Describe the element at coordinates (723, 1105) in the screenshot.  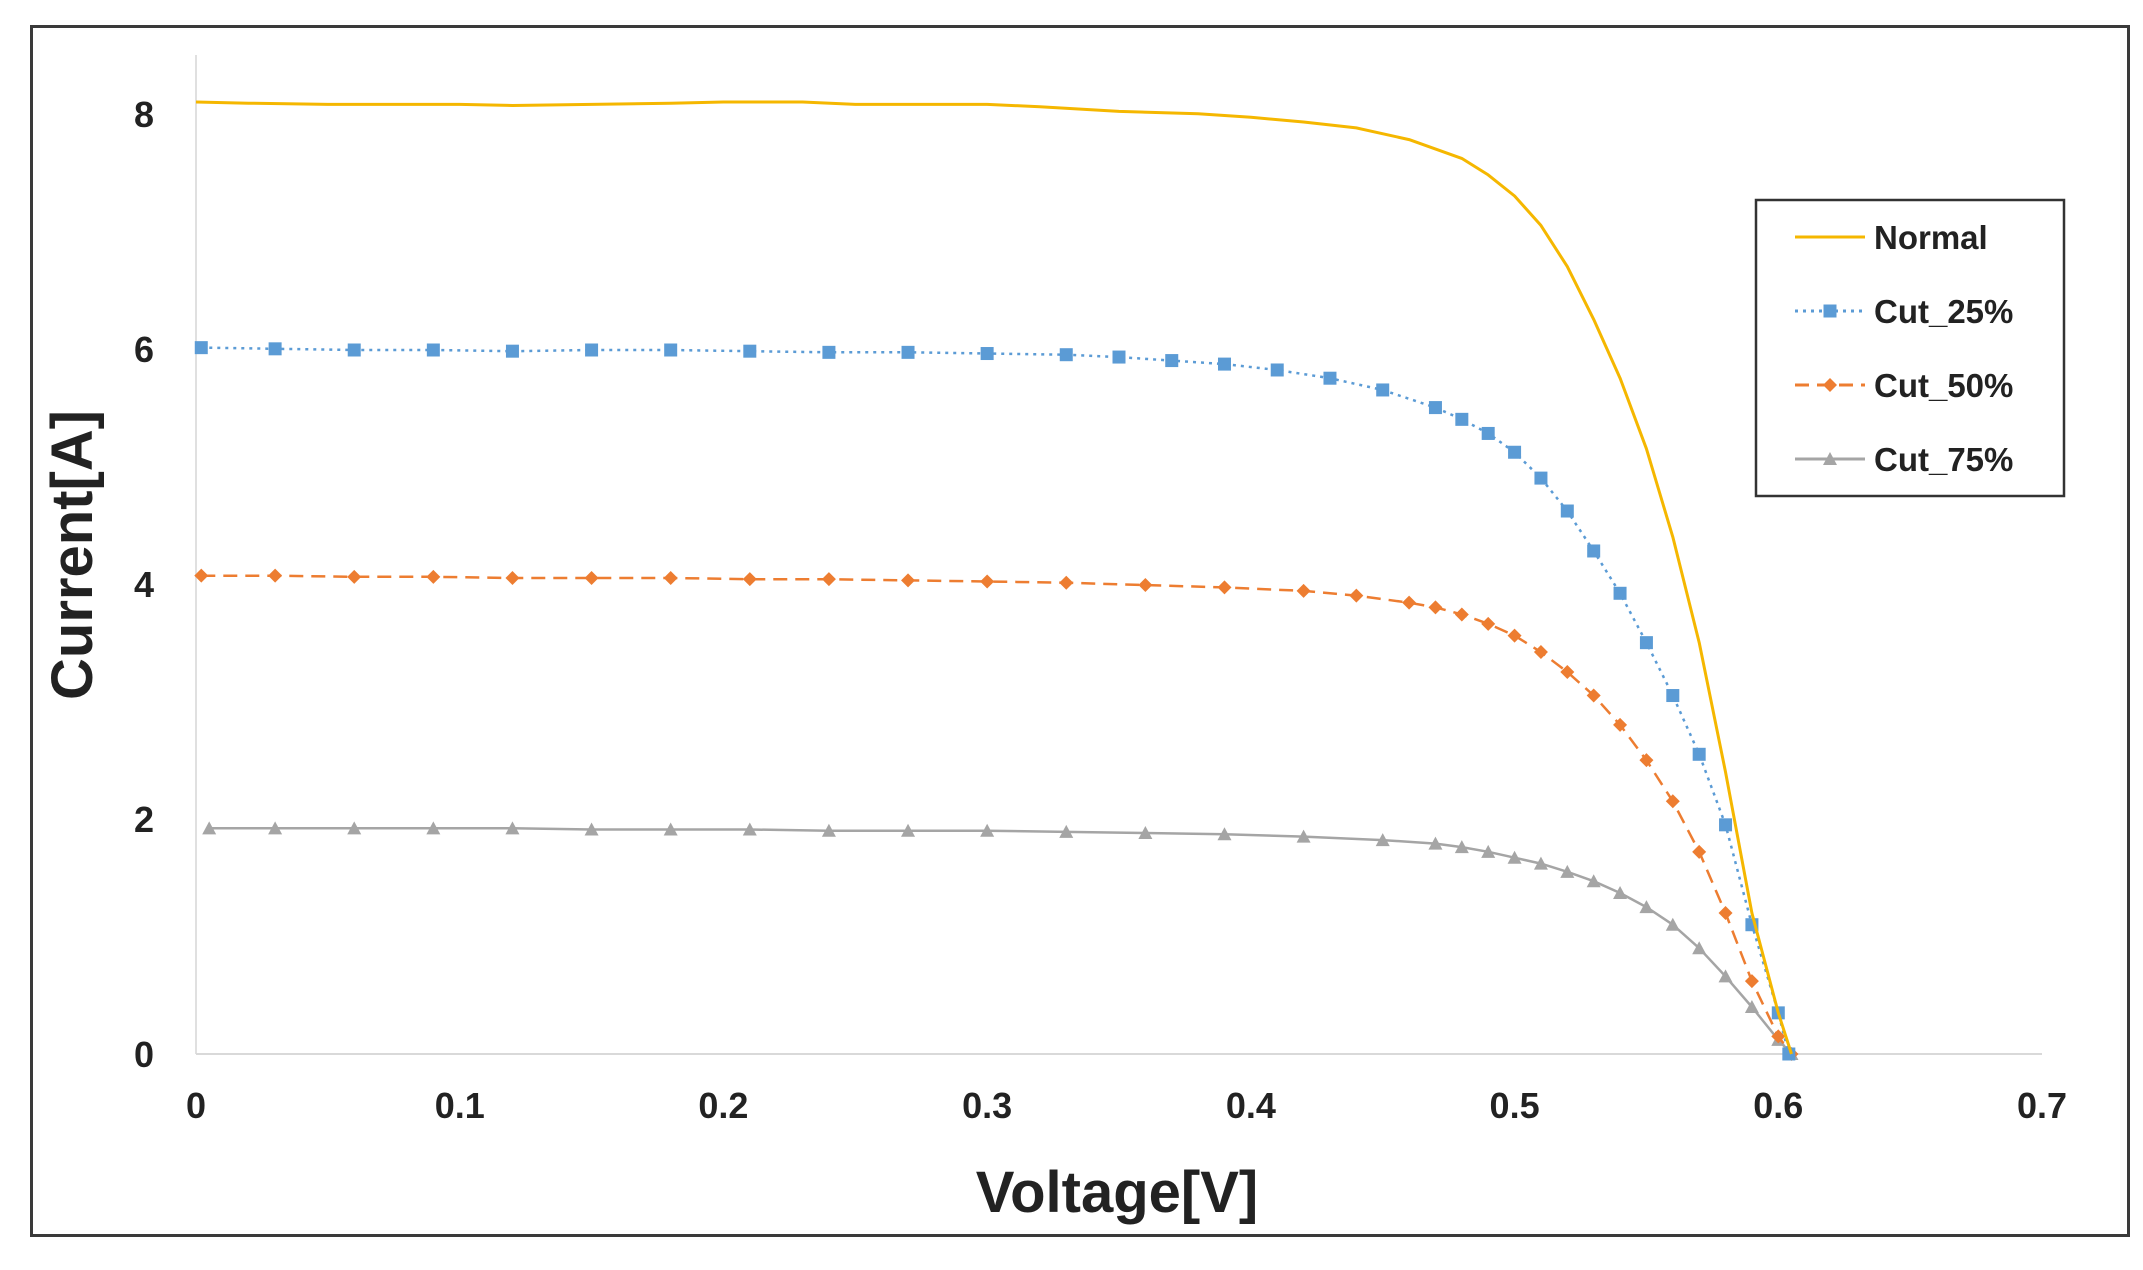
I see `x-tick-label: 0.2` at that location.